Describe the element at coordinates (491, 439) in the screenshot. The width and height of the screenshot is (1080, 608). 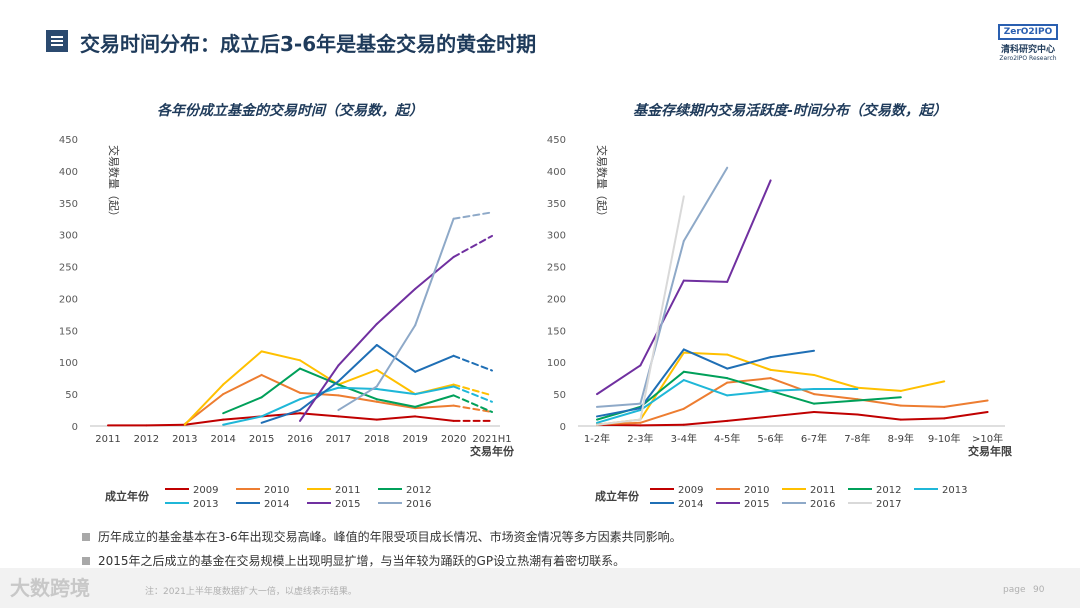
I see `x-tick-label: 2021H1` at that location.